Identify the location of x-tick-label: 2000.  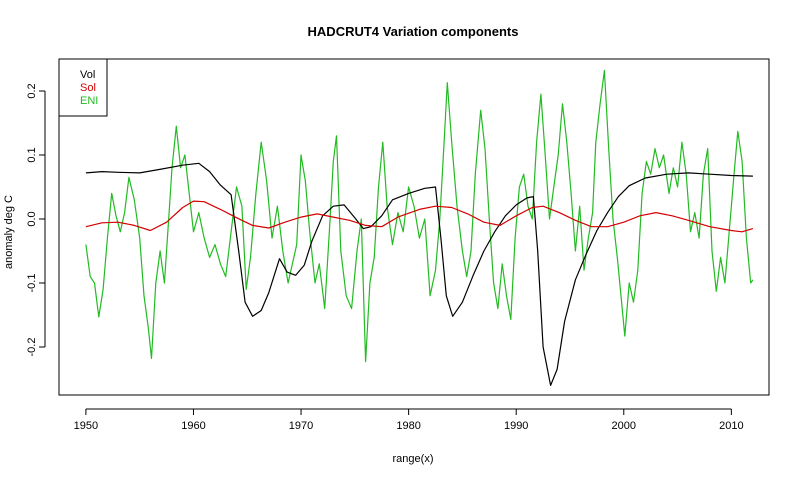
(624, 426).